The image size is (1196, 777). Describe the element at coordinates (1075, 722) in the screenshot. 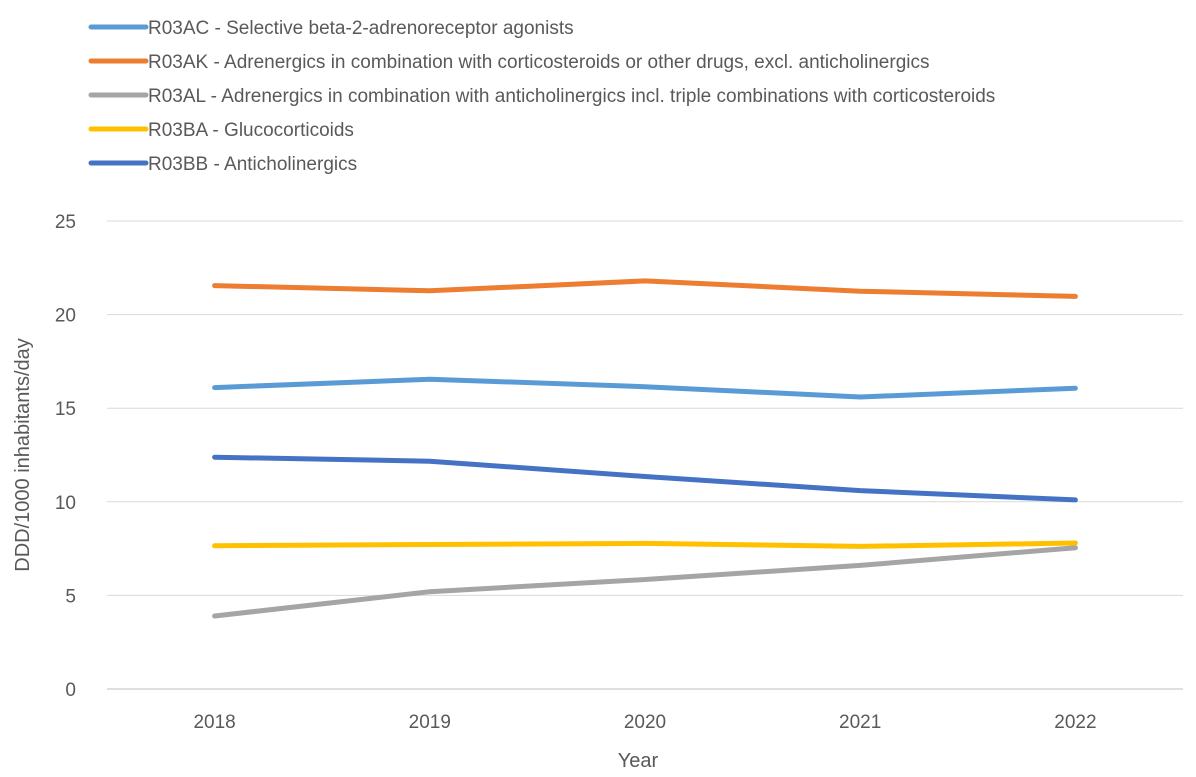

I see `x-tick-label: 2022` at that location.